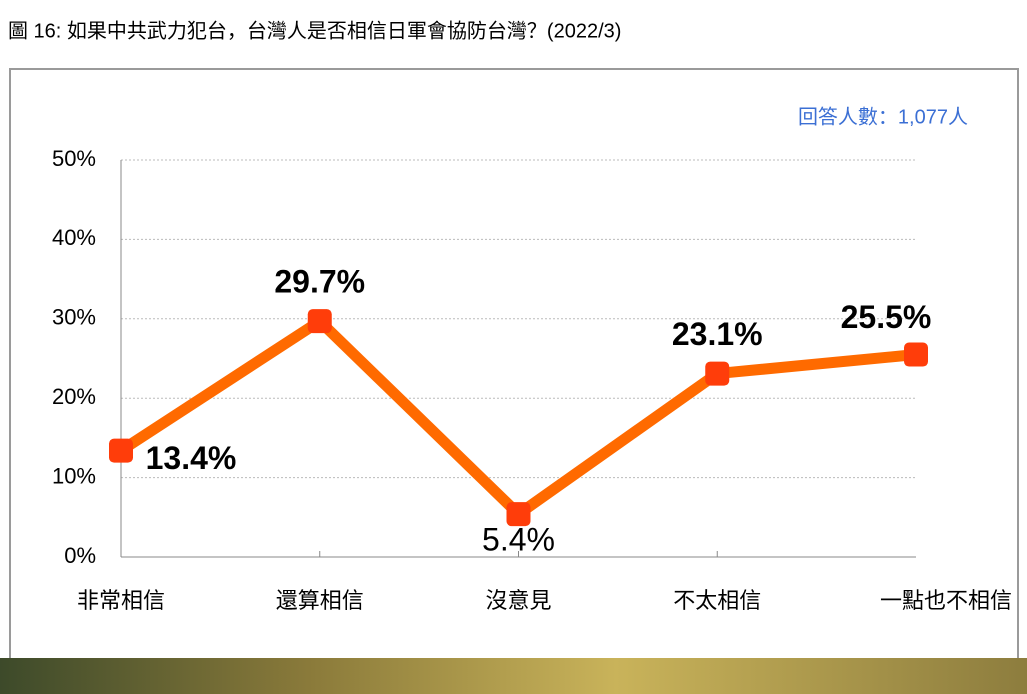  I want to click on x-tick-label: 沒意見, so click(518, 600).